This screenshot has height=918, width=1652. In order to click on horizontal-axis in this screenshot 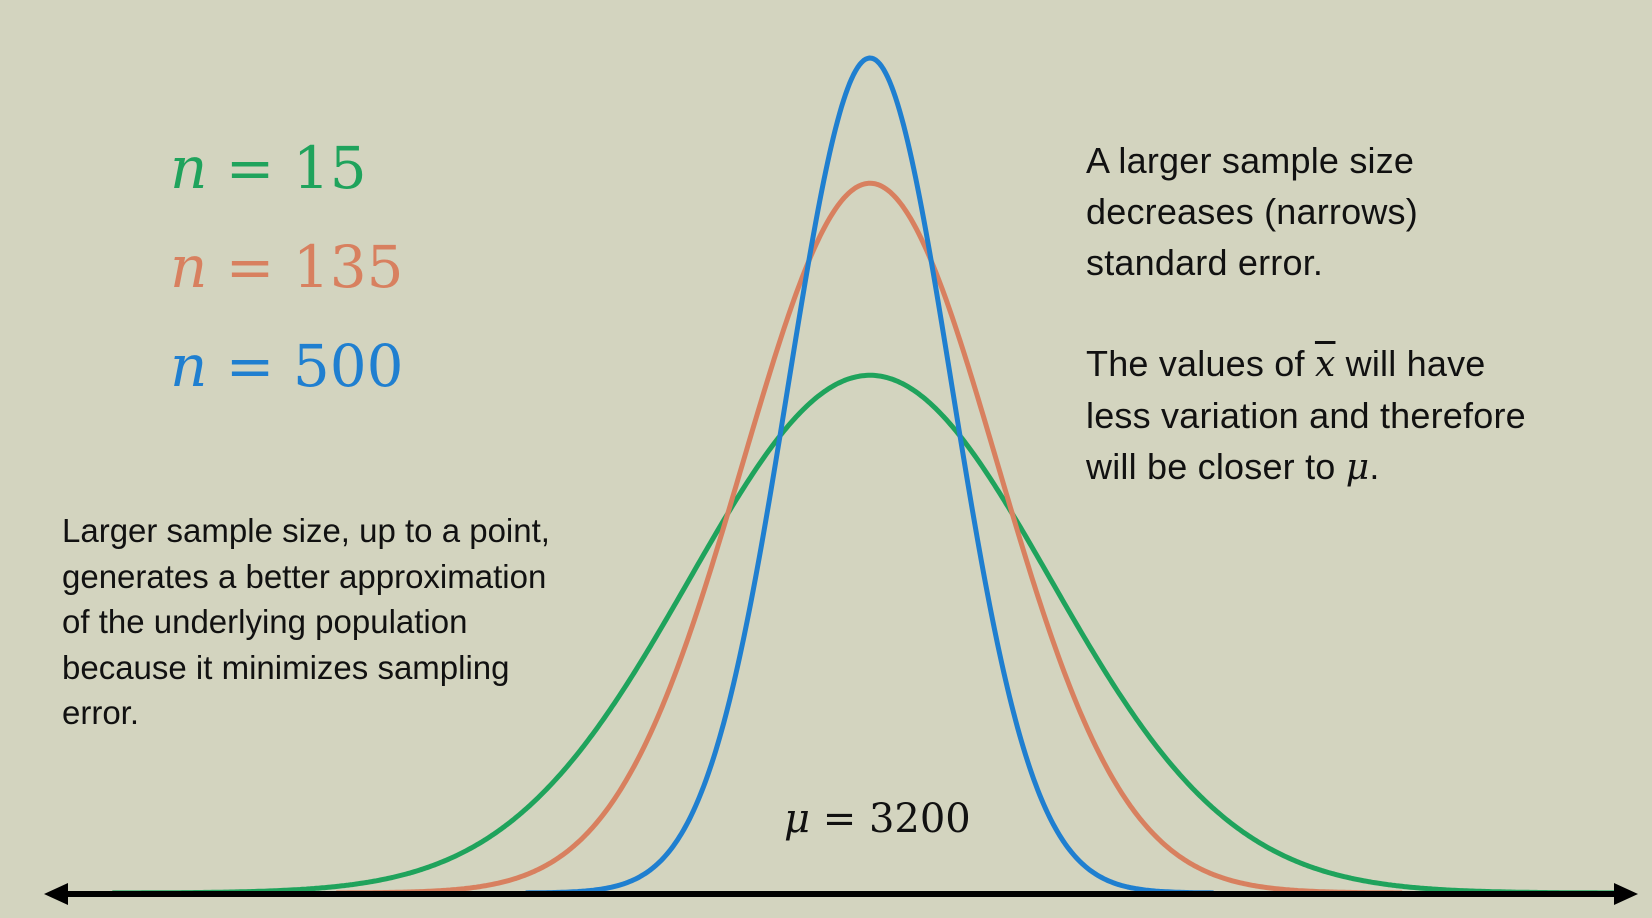, I will do `click(841, 894)`.